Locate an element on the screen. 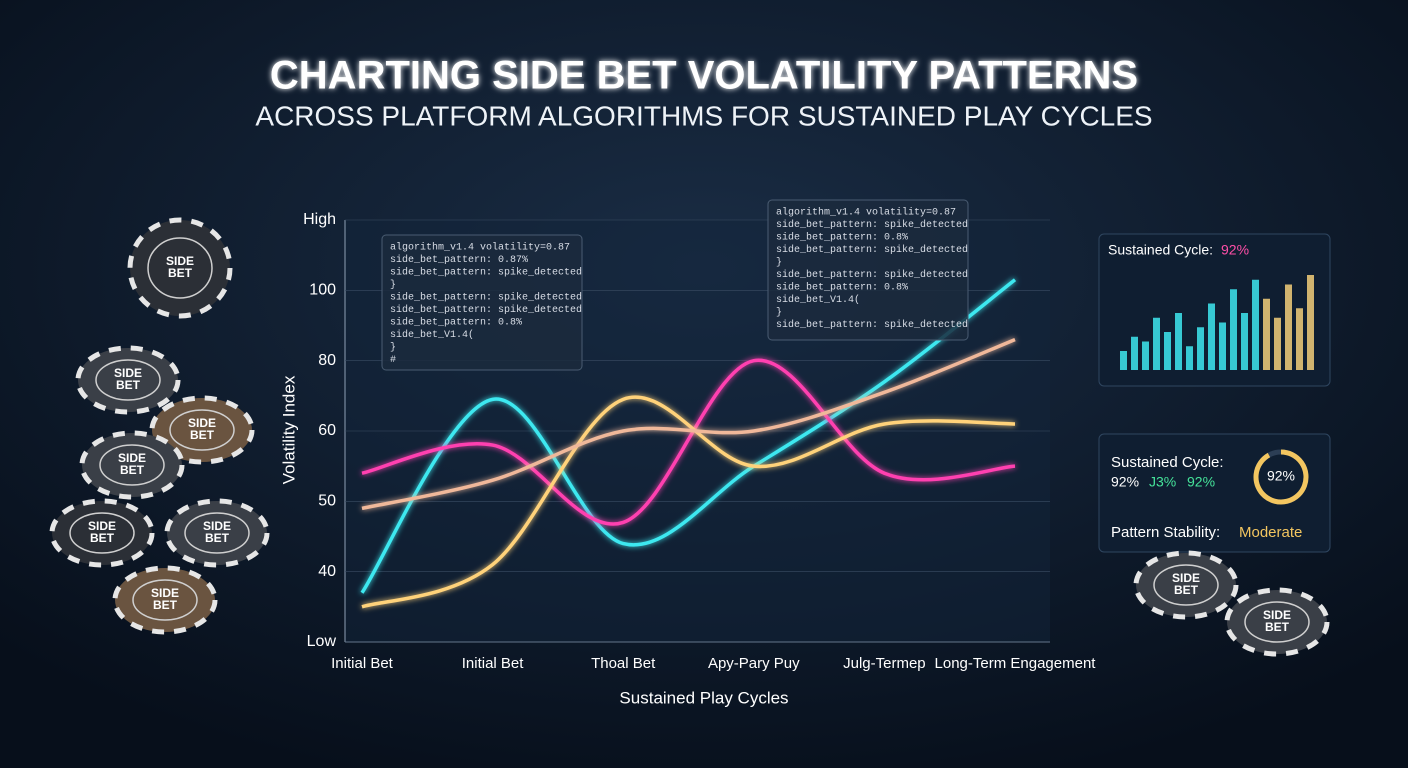 The height and width of the screenshot is (768, 1408). metric-label: Sustained Cycle: is located at coordinates (1160, 250).